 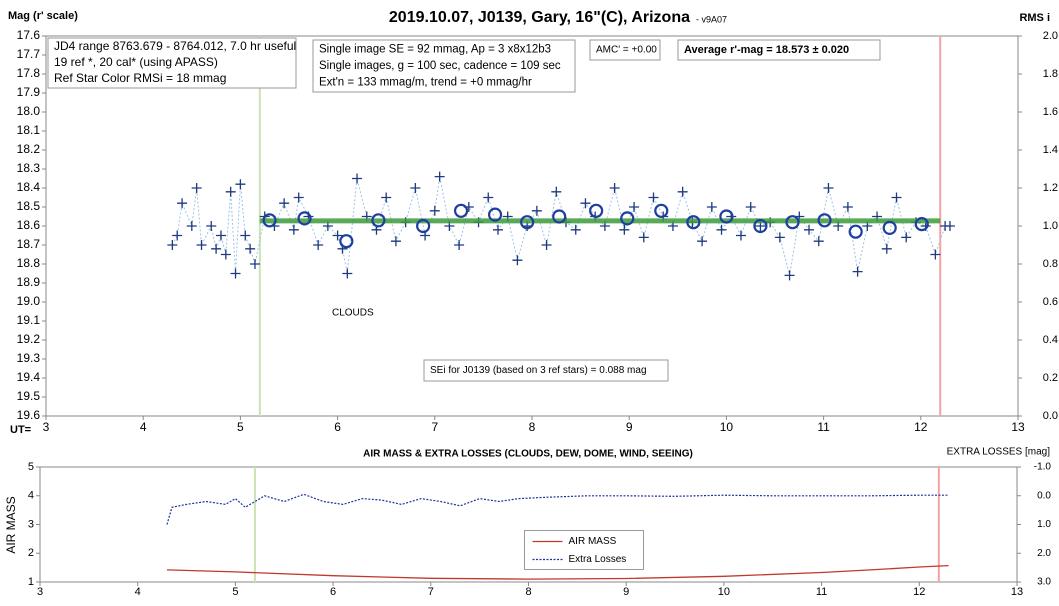 I want to click on x-tick-label: 3, so click(x=40, y=592).